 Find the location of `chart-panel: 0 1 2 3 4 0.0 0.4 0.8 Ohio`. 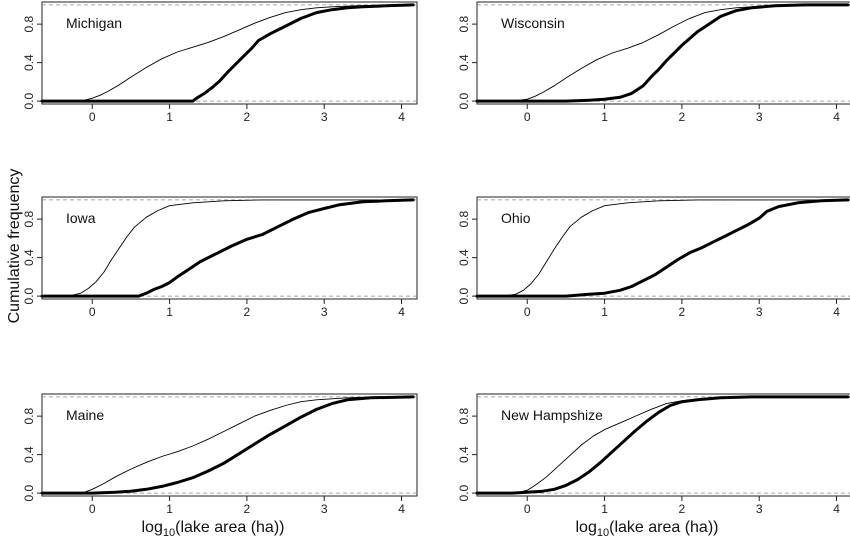

chart-panel: 0 1 2 3 4 0.0 0.4 0.8 Ohio is located at coordinates (653, 257).